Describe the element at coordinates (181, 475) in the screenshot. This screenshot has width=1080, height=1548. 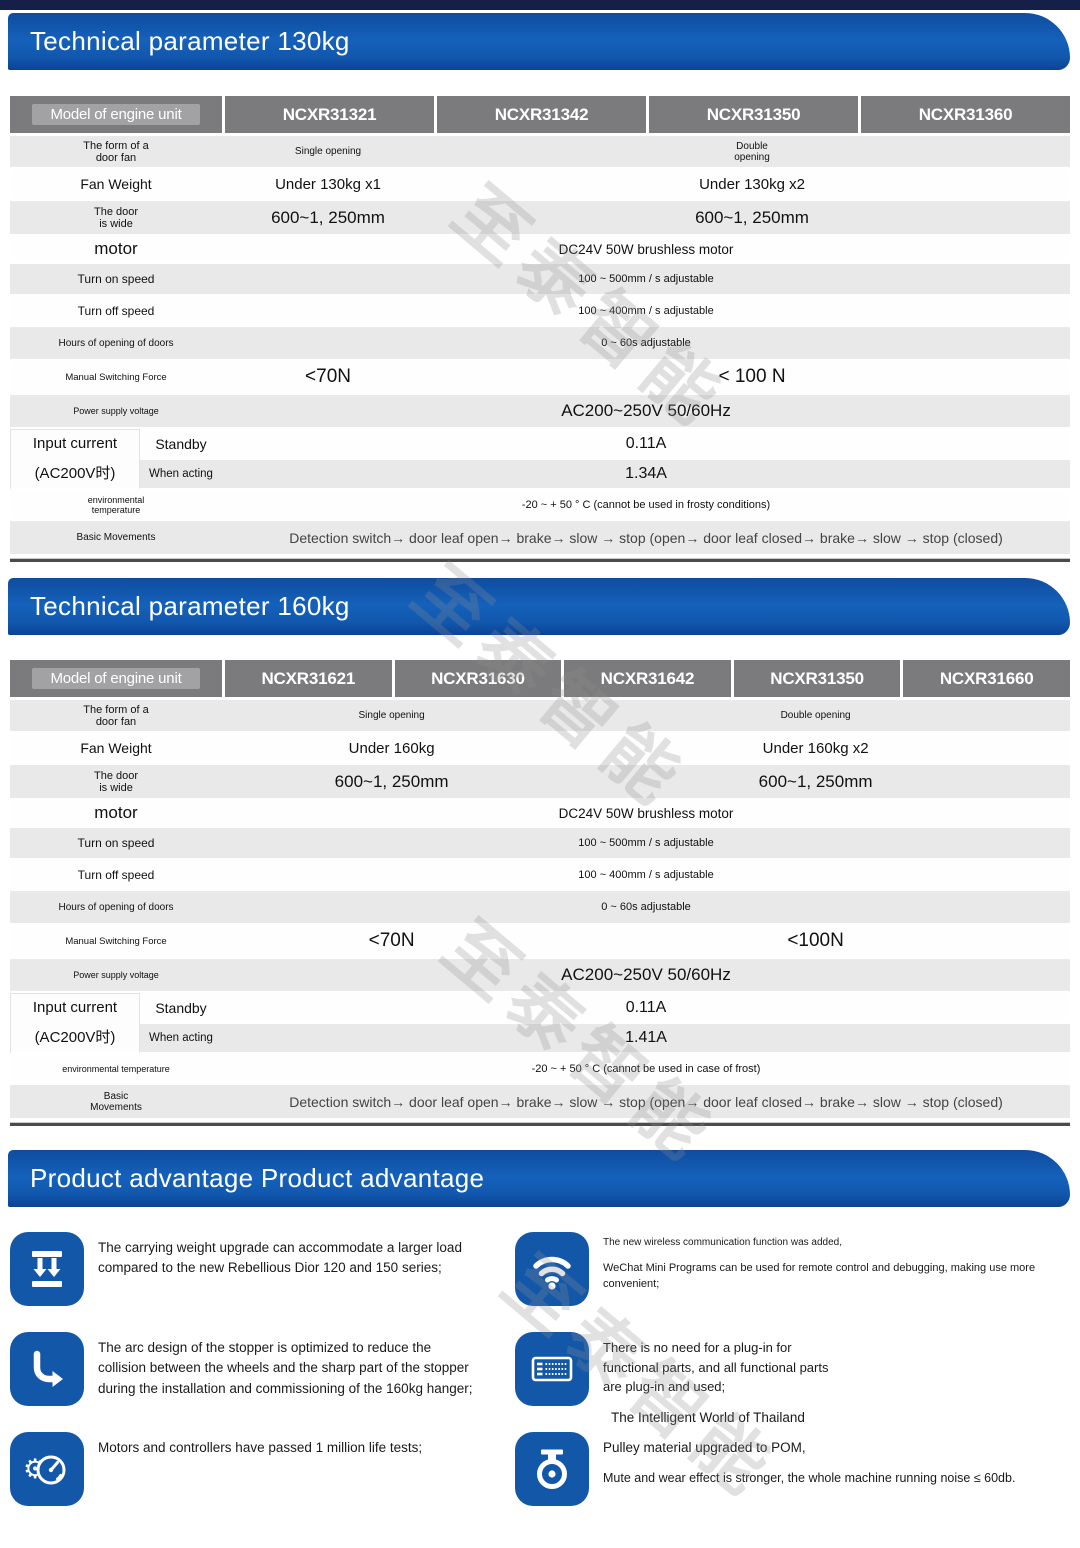
I see `spec-sub-label: When acting` at that location.